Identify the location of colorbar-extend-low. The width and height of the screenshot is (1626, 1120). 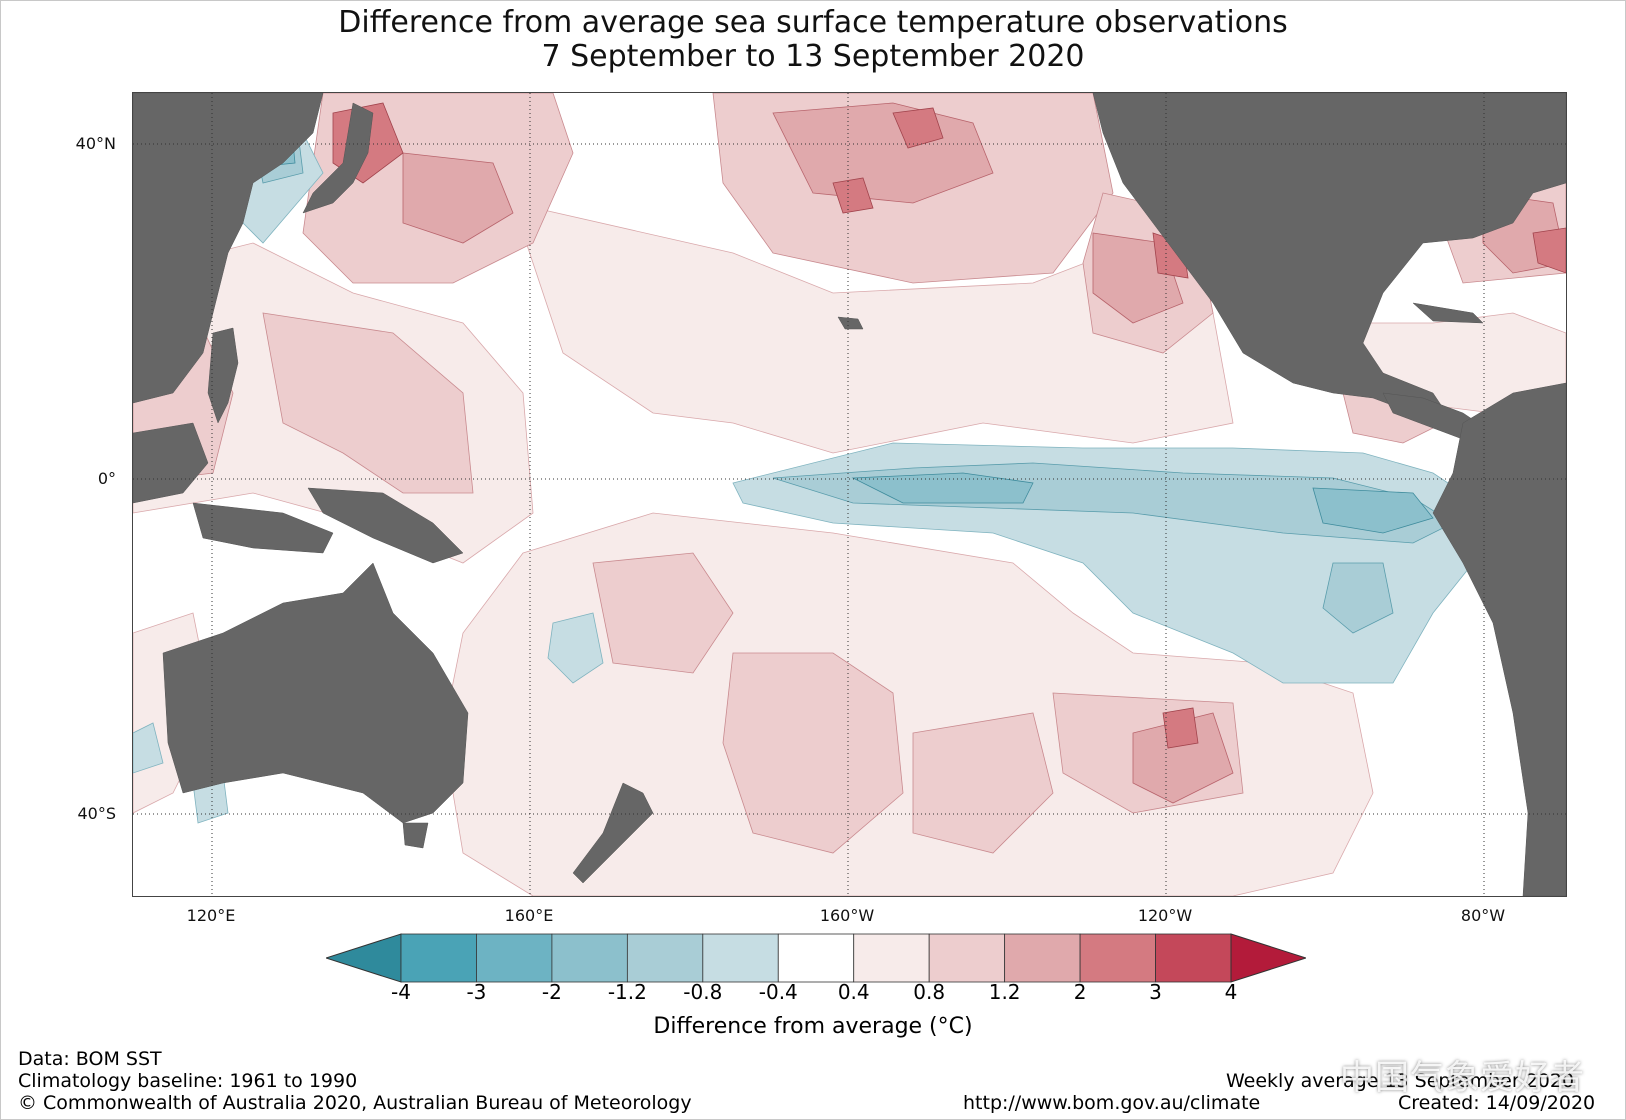
(364, 958).